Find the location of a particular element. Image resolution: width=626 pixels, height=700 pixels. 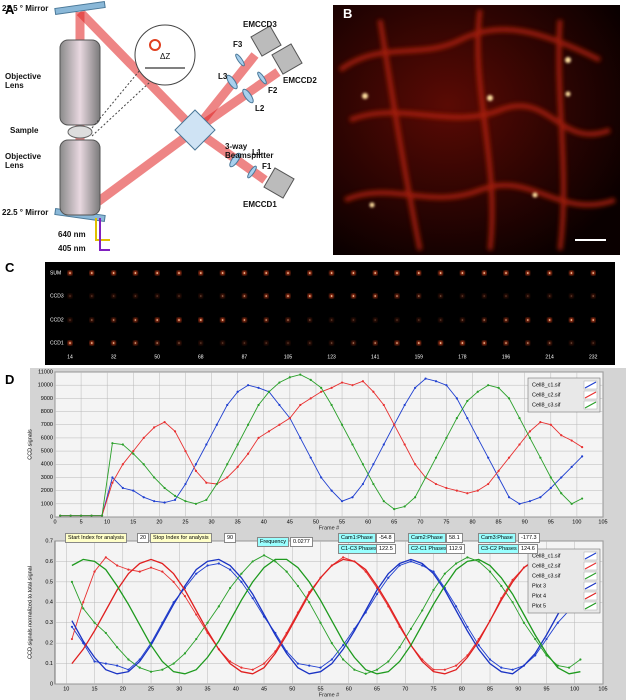

inset-guide is located at coordinates (116, 99).